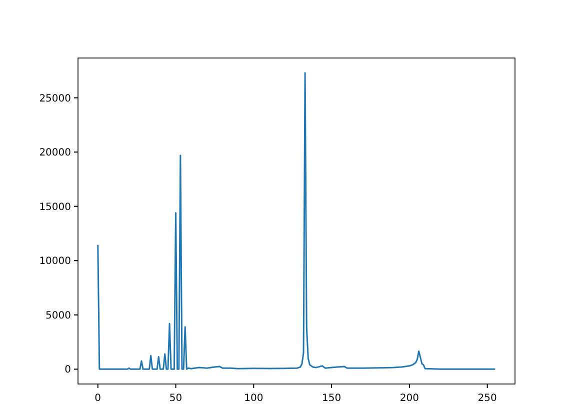  I want to click on y-tick-label: 20000, so click(55, 153).